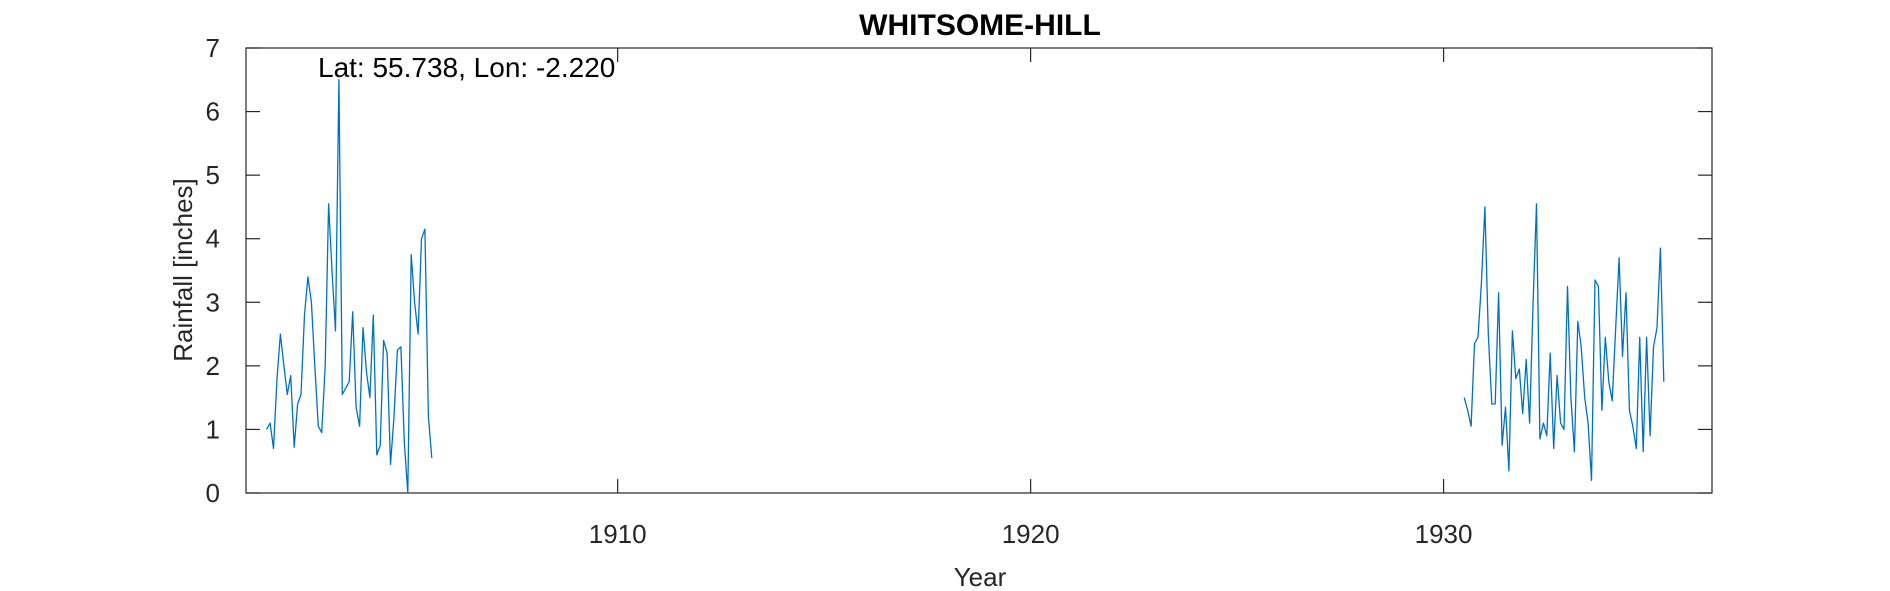 This screenshot has width=1890, height=591. I want to click on x-tick-label: 1910, so click(618, 534).